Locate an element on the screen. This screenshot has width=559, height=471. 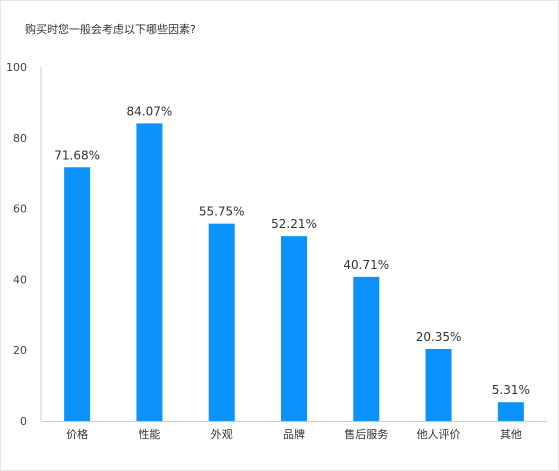
category-label: 售后服务 is located at coordinates (366, 434).